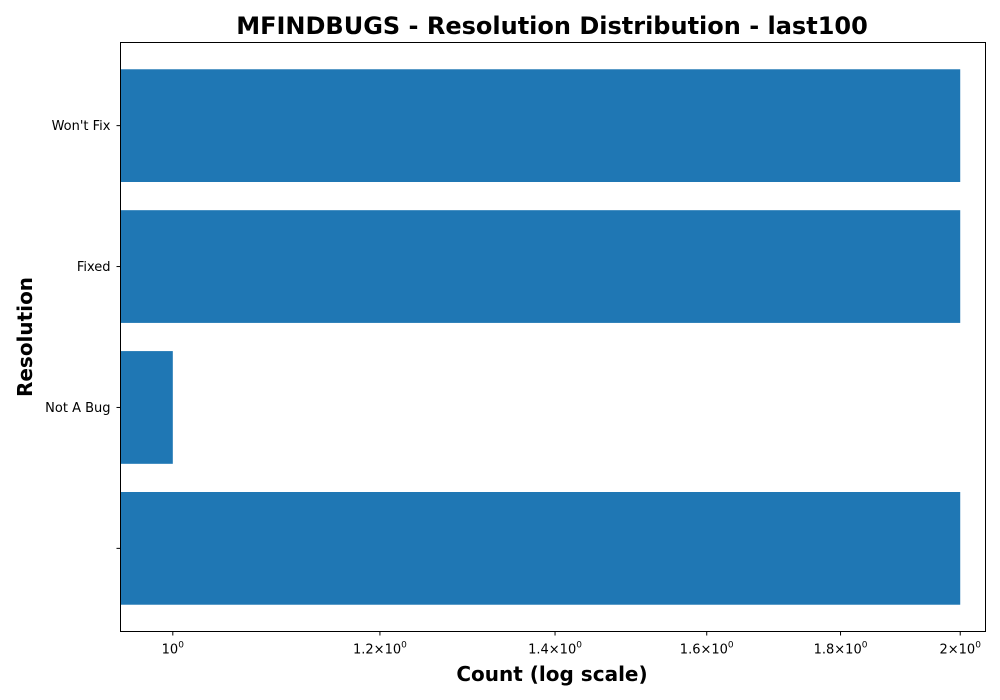  I want to click on bar-not-a-bug, so click(146, 407).